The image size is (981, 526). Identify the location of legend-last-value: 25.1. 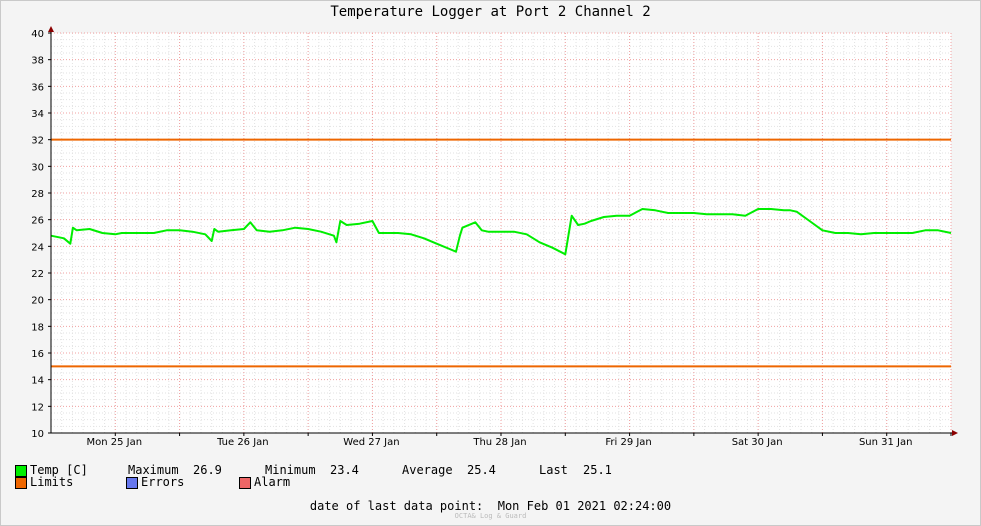
(597, 470).